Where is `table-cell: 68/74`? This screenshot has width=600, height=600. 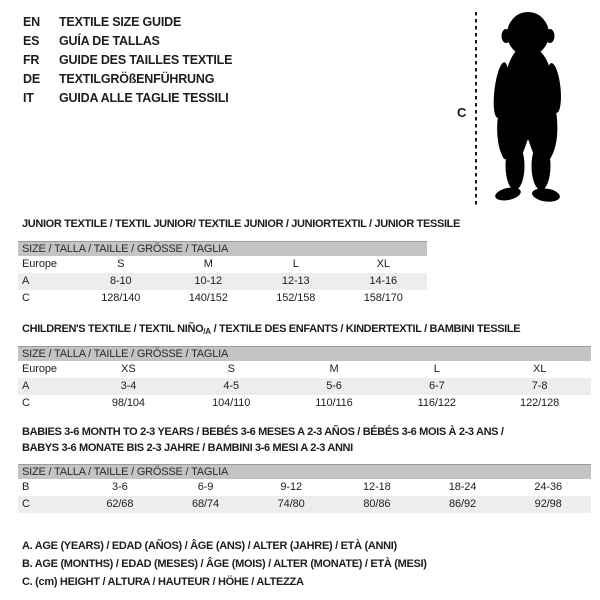
table-cell: 68/74 is located at coordinates (205, 504).